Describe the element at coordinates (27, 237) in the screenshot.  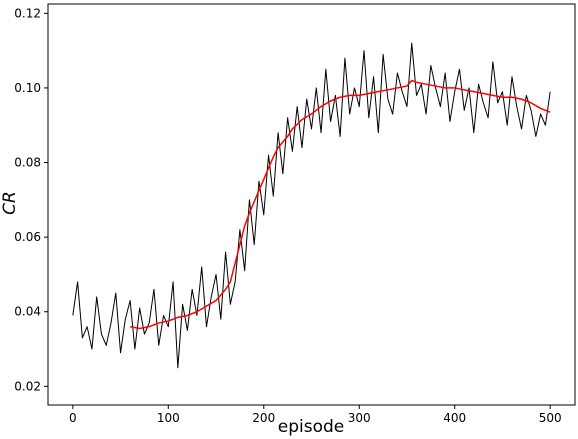
I see `y-tick-label: 0.06` at that location.